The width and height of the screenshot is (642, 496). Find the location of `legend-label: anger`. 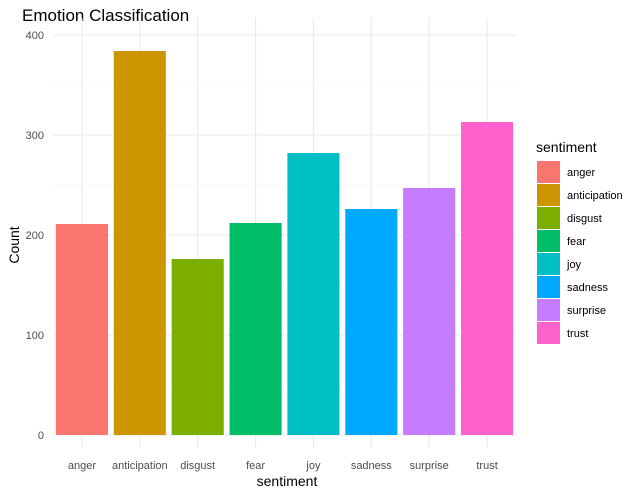

legend-label: anger is located at coordinates (581, 173).